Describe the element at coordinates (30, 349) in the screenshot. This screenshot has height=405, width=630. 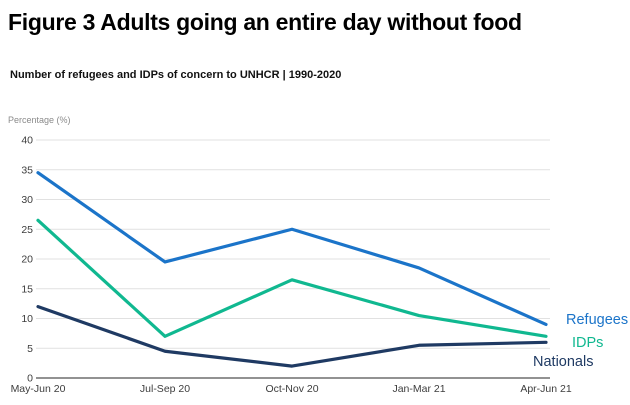
I see `y-tick-label: 5` at that location.